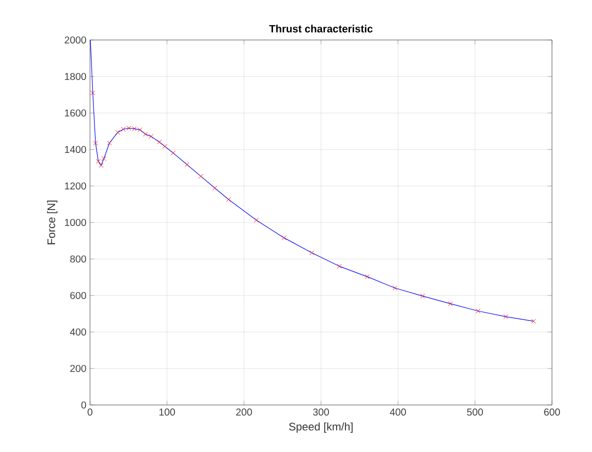 The height and width of the screenshot is (452, 592). I want to click on y-tick-label: 600, so click(78, 296).